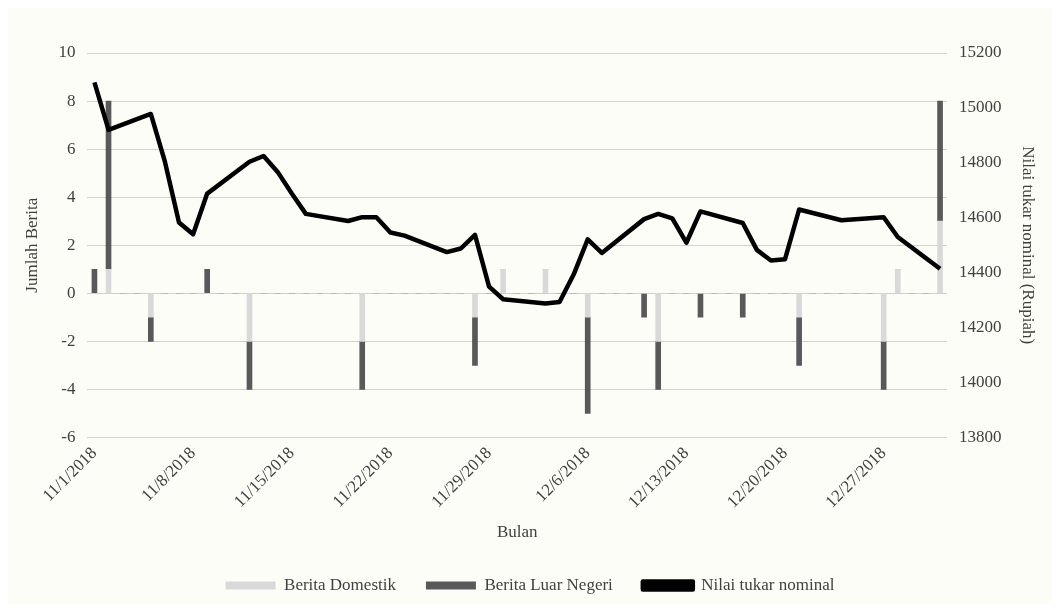 This screenshot has width=1060, height=612. What do you see at coordinates (68, 340) in the screenshot?
I see `y-tick-label: -2` at bounding box center [68, 340].